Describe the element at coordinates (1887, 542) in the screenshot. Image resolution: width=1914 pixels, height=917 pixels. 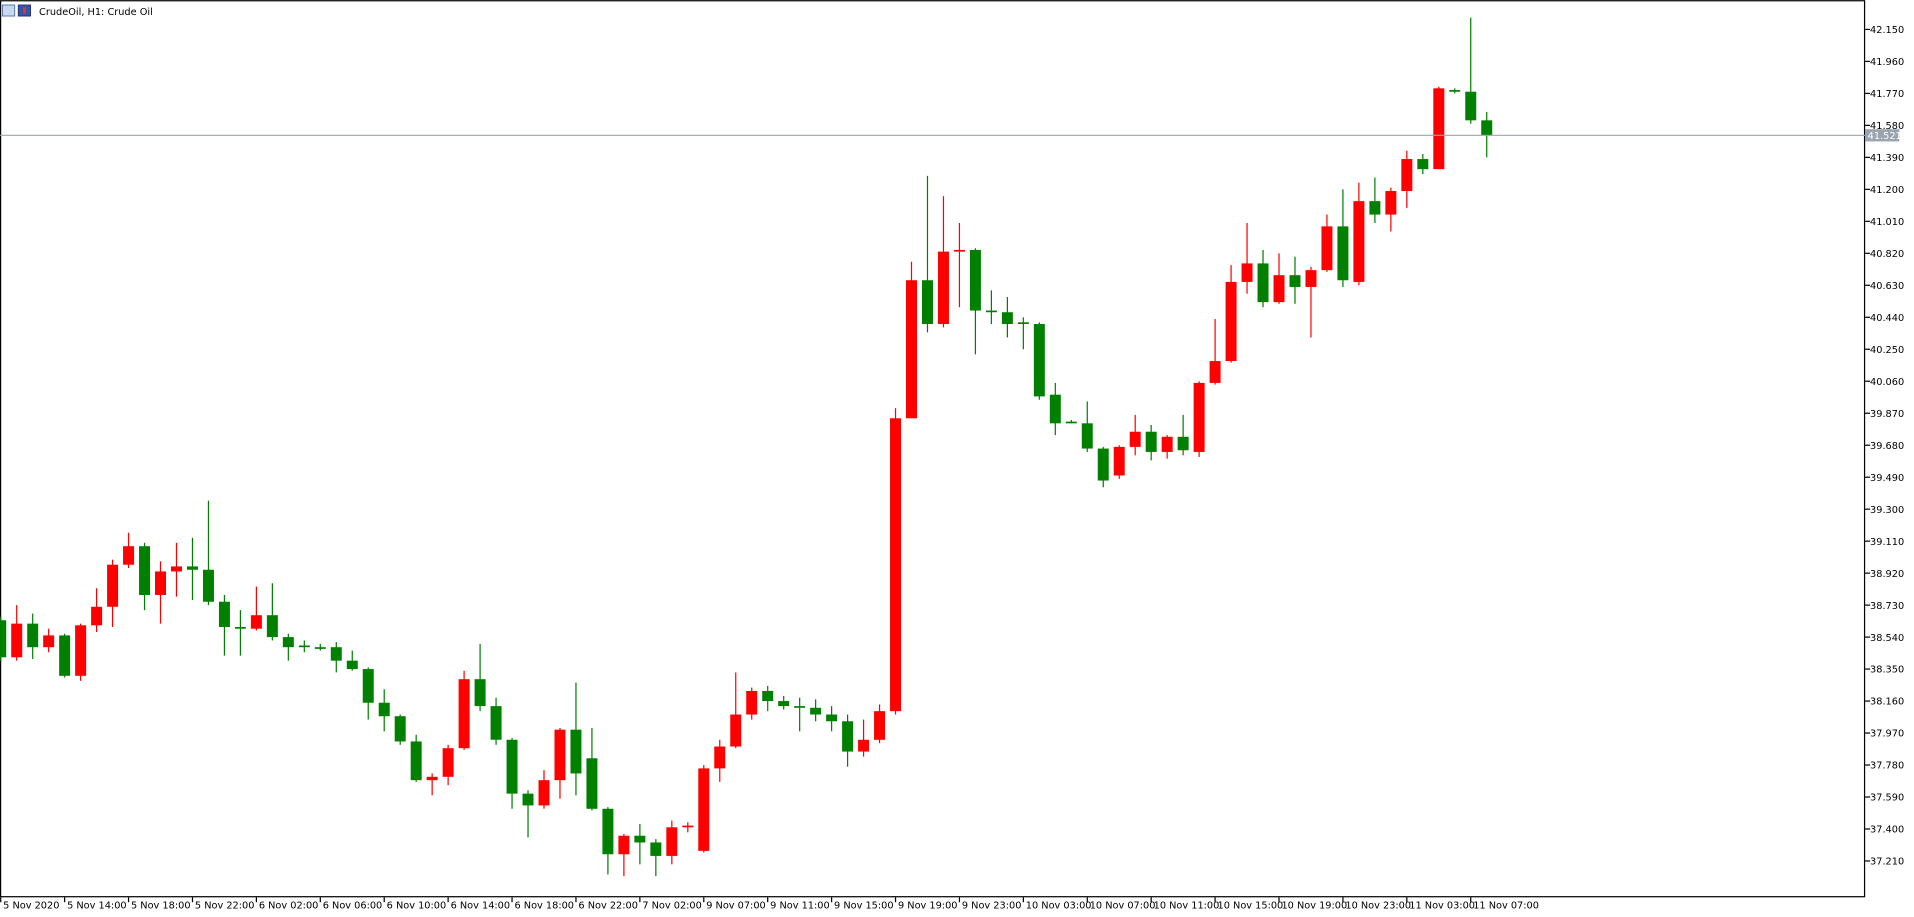
I see `y-tick-label: 39.110` at that location.